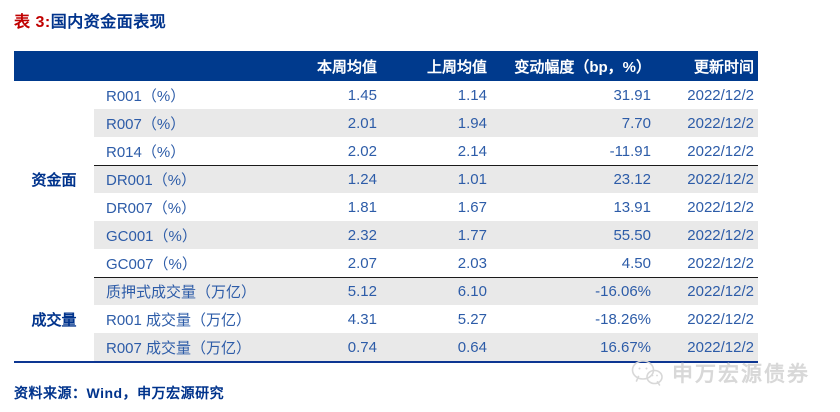 The image size is (840, 412). What do you see at coordinates (741, 374) in the screenshot?
I see `watermark-label: 申万宏源债券` at bounding box center [741, 374].